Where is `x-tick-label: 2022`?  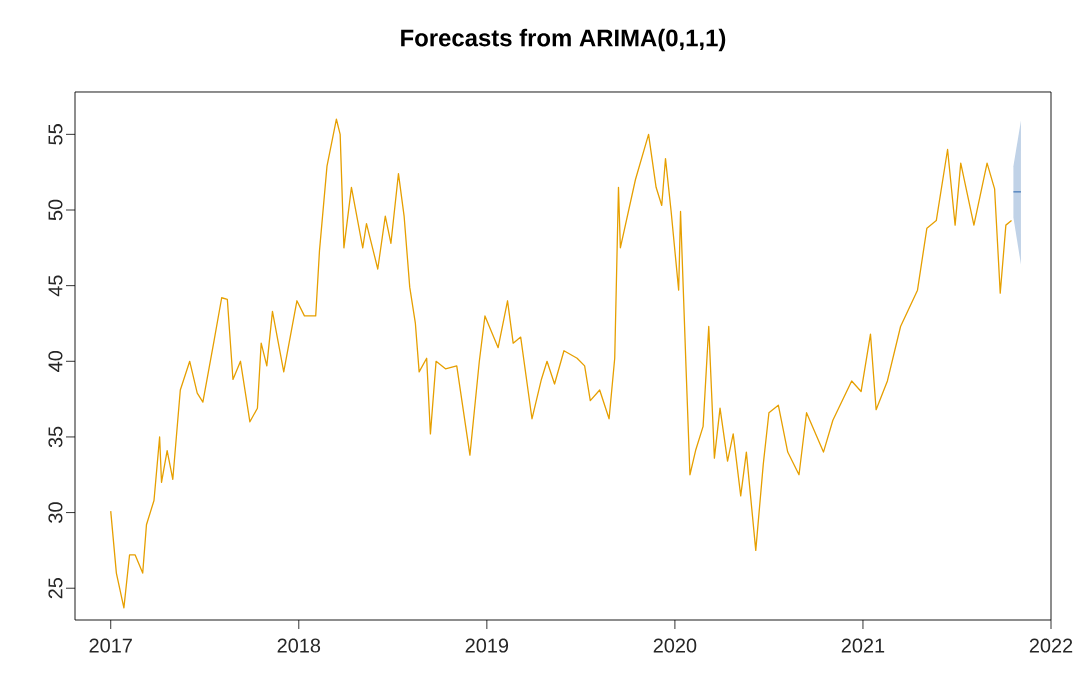 x-tick-label: 2022 is located at coordinates (1051, 645).